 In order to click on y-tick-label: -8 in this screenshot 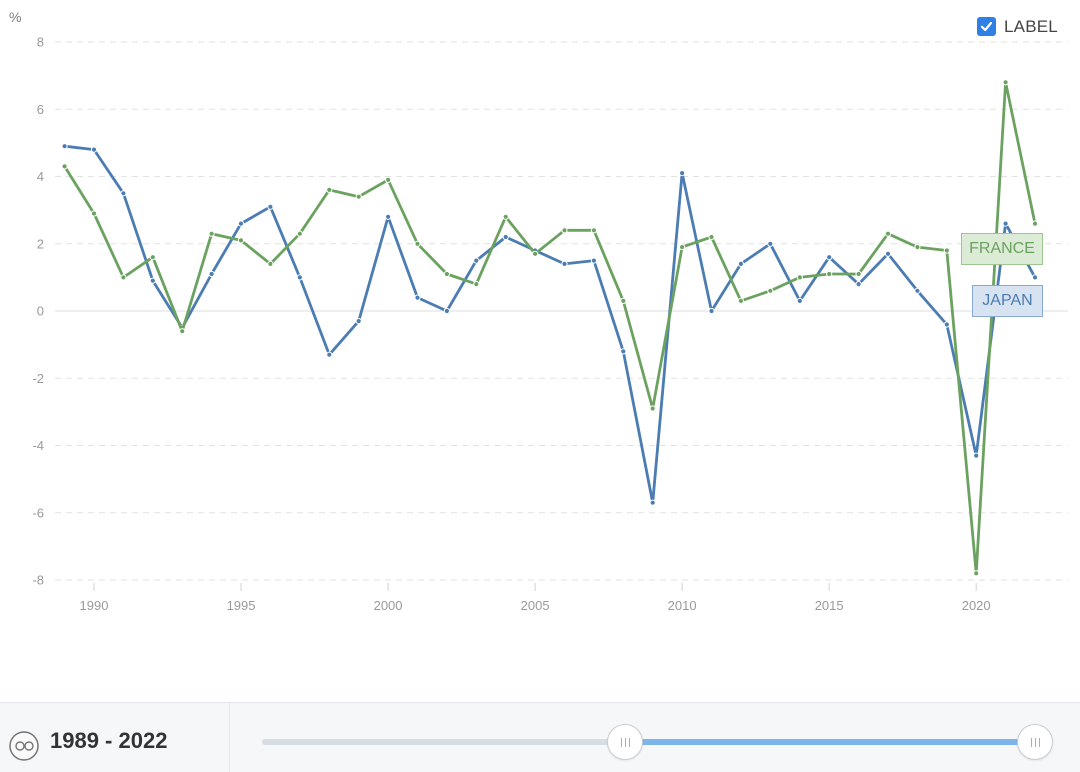, I will do `click(38, 580)`.